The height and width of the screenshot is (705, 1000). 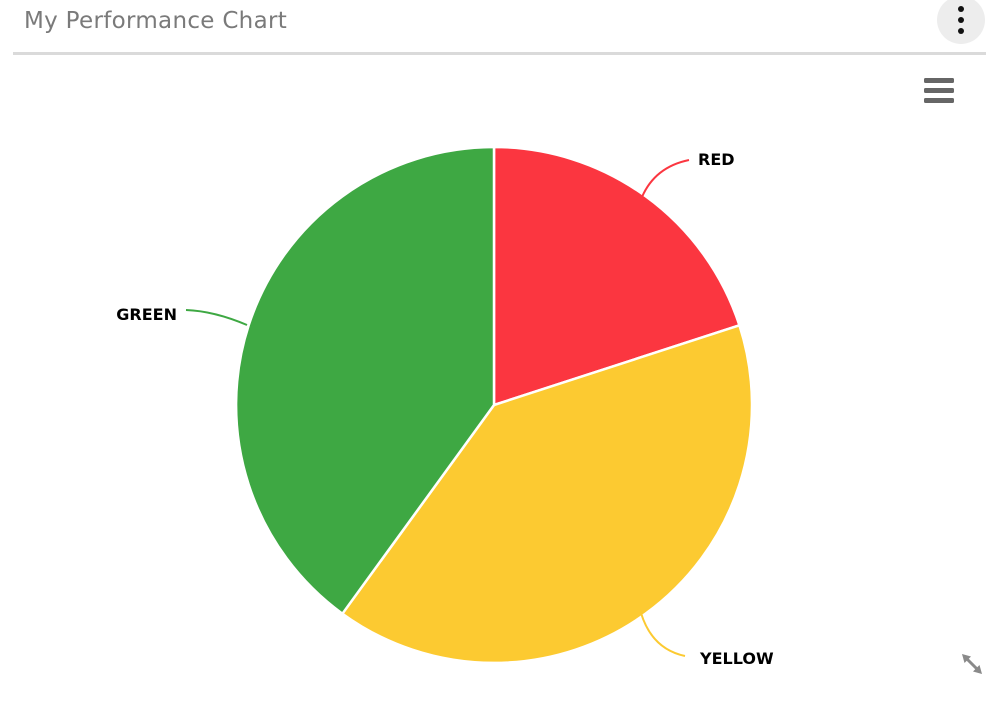 I want to click on chart-resize-handle, so click(x=972, y=664).